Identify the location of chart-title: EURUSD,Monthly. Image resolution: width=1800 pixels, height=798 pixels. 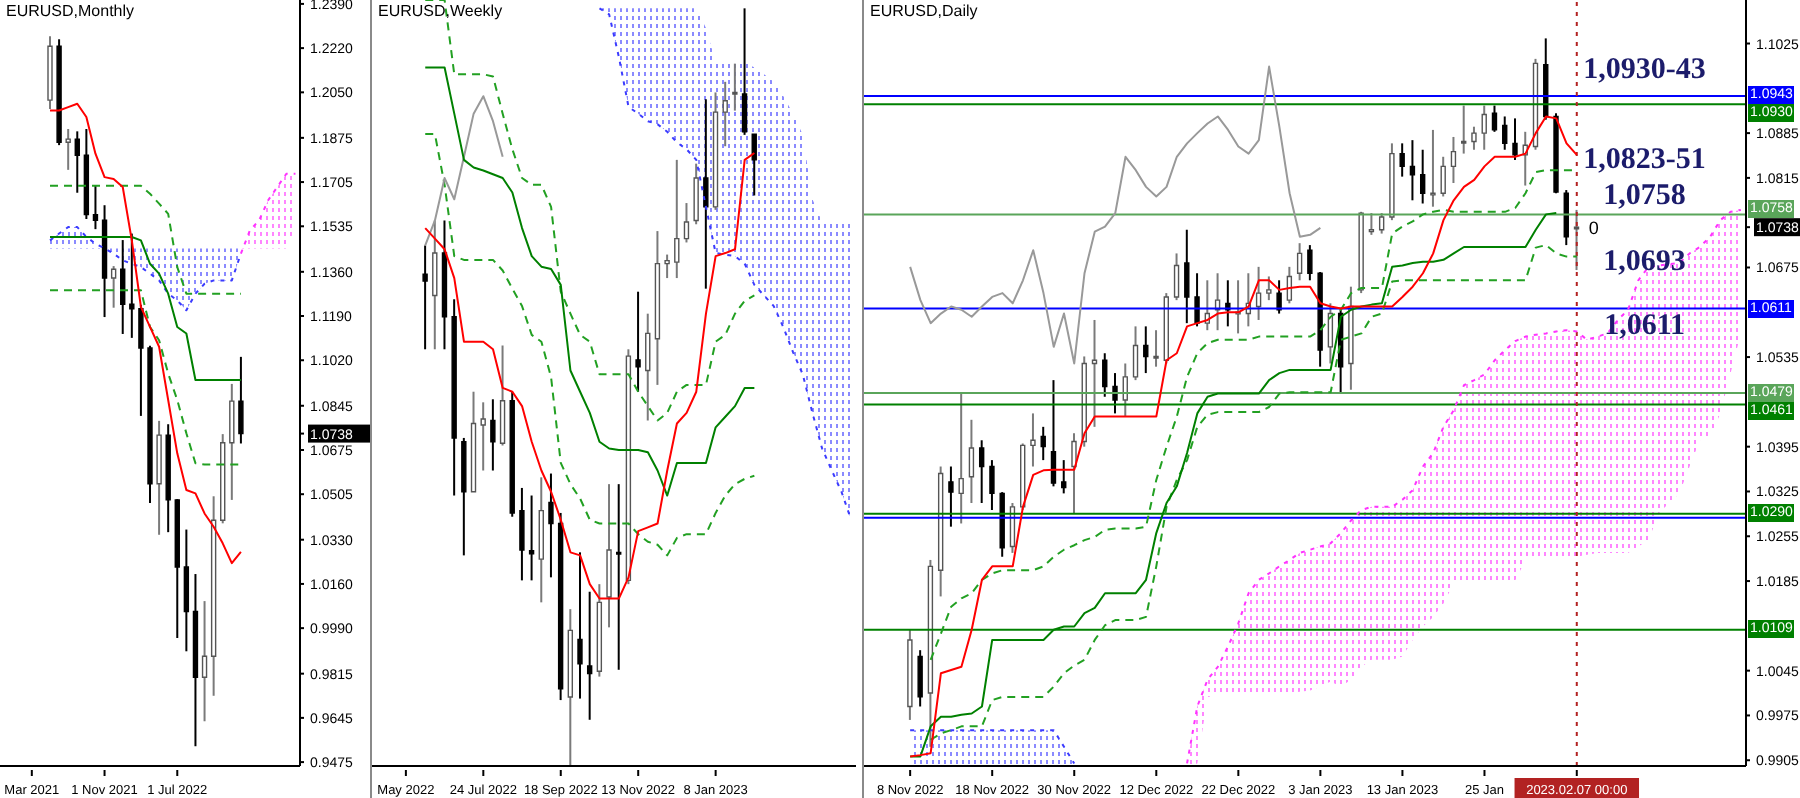
(70, 11).